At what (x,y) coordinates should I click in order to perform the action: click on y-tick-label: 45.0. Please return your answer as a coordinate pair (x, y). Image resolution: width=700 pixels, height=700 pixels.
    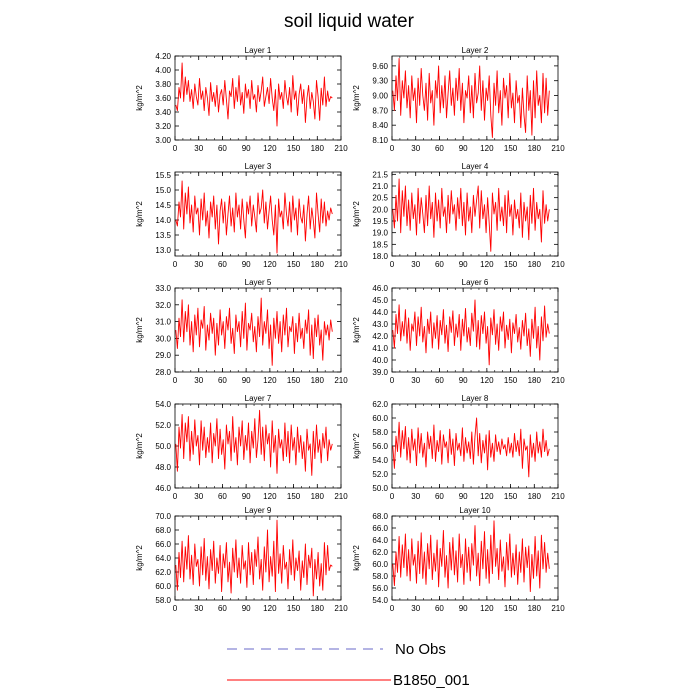
    Looking at the image, I should click on (380, 300).